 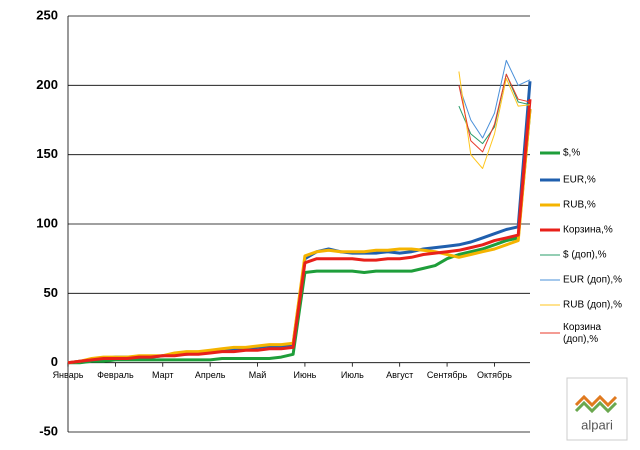 I want to click on x-tick-label: Май, so click(x=258, y=375).